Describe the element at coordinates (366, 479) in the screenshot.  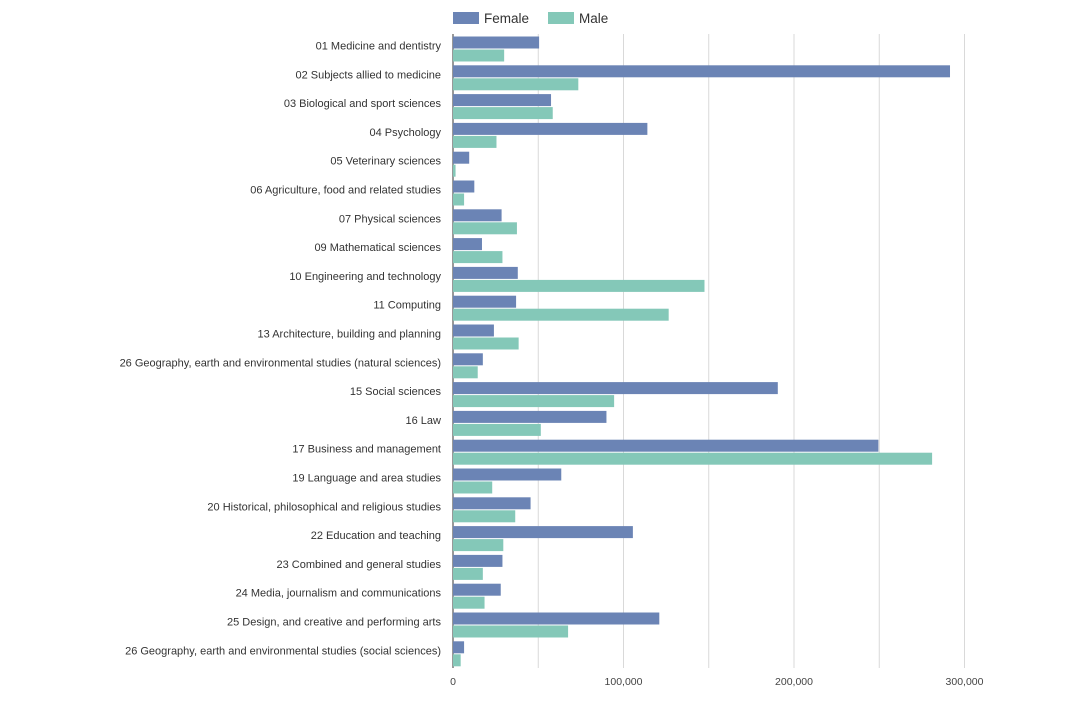
I see `category-label: 19 Language and area studies` at that location.